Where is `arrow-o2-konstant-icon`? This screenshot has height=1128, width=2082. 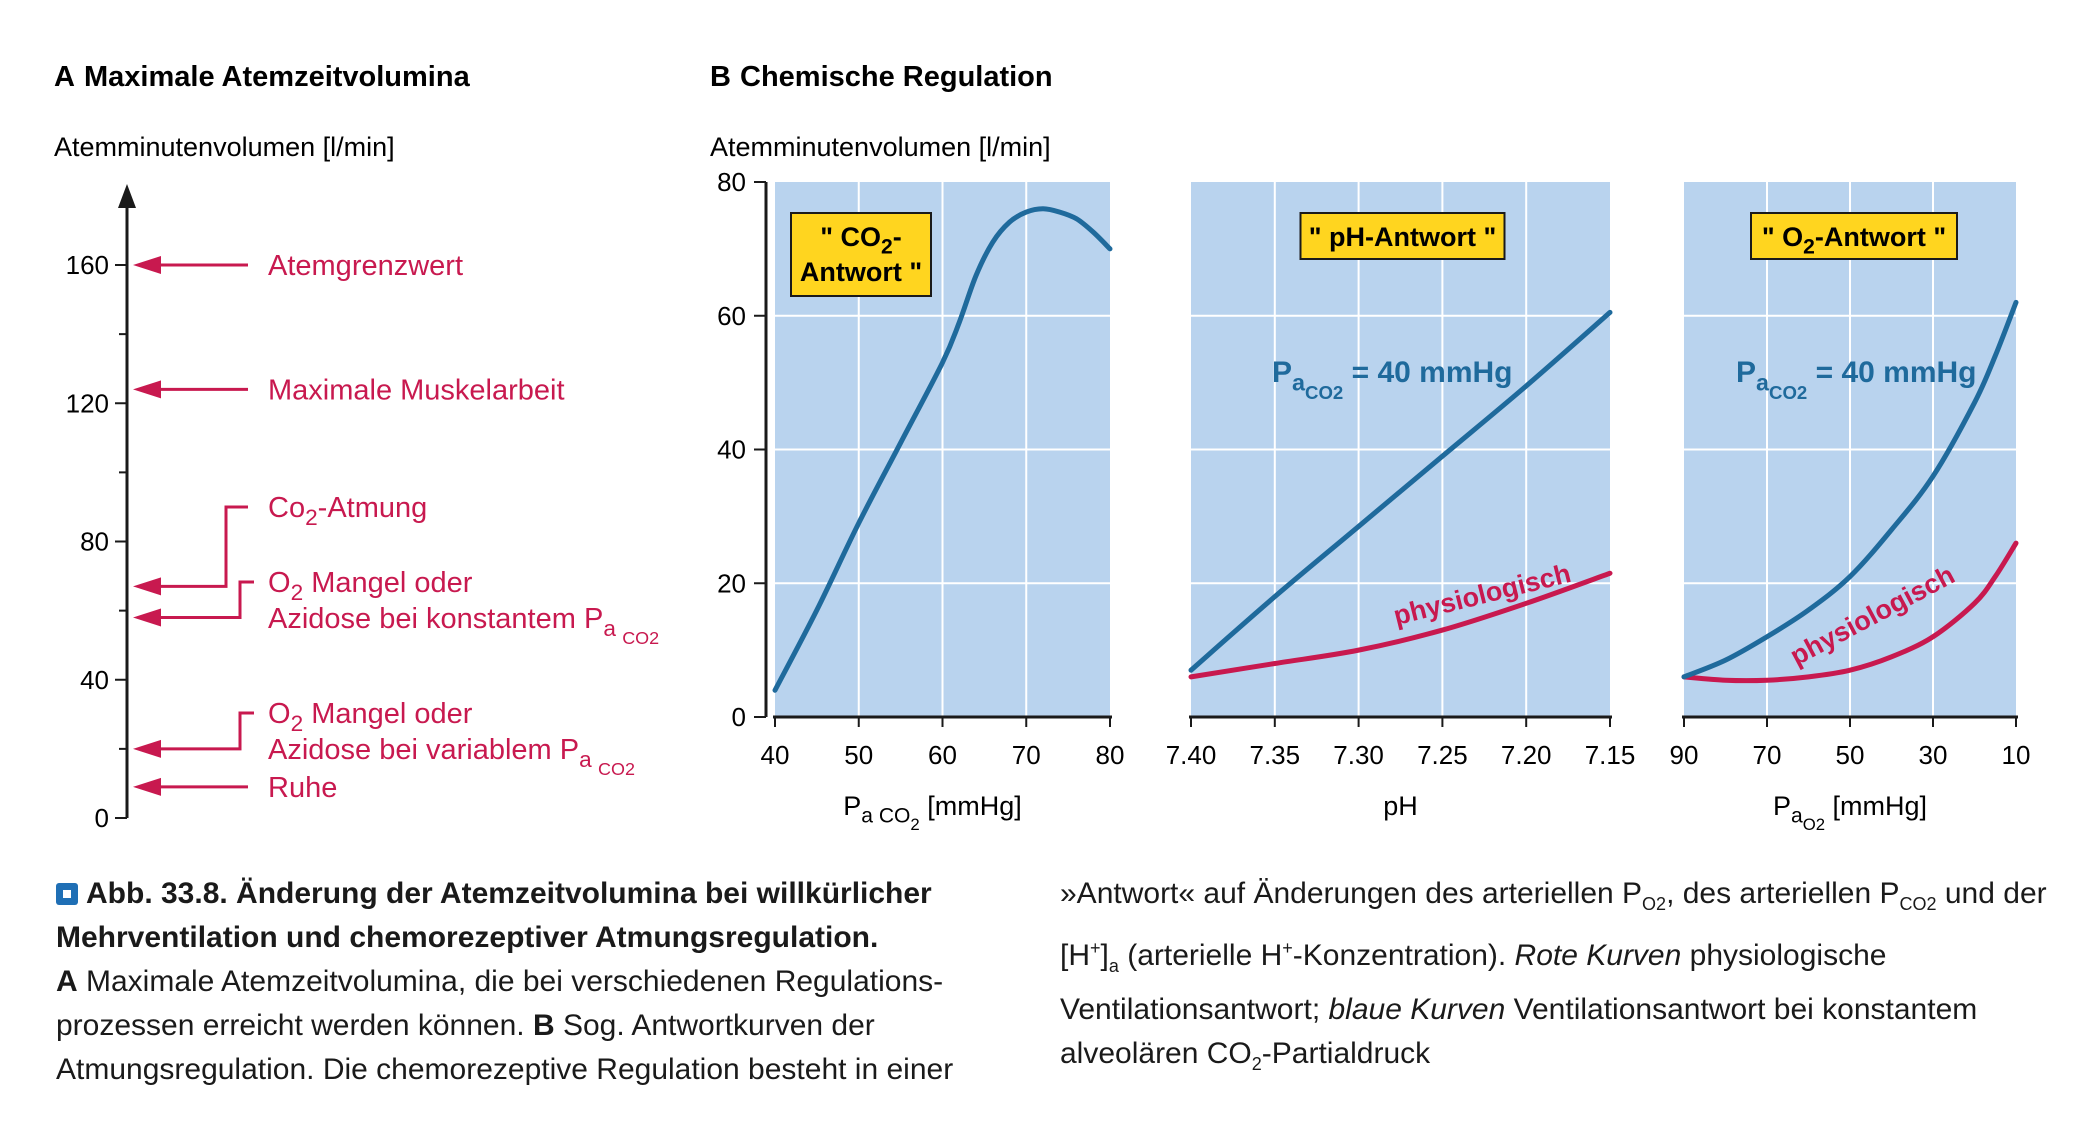 arrow-o2-konstant-icon is located at coordinates (147, 617).